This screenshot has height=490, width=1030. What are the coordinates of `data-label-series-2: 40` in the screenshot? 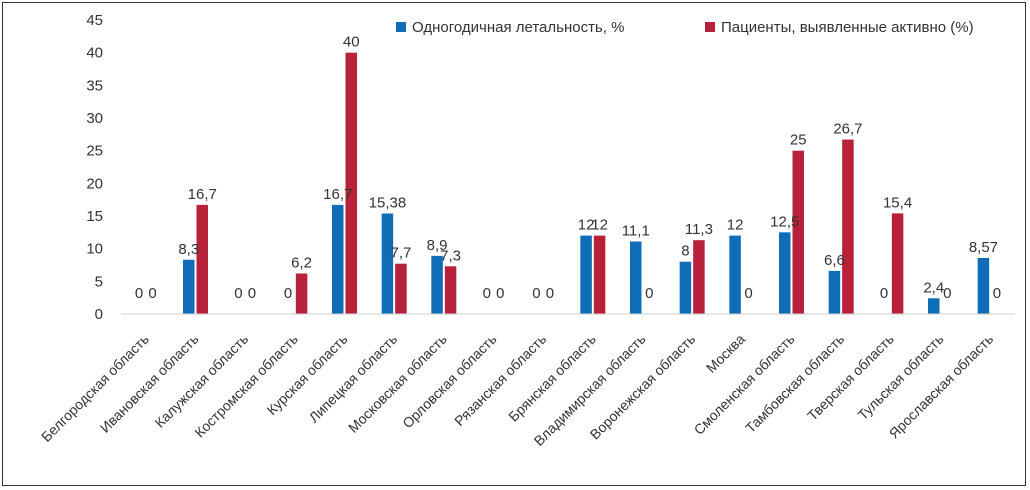 It's located at (351, 42).